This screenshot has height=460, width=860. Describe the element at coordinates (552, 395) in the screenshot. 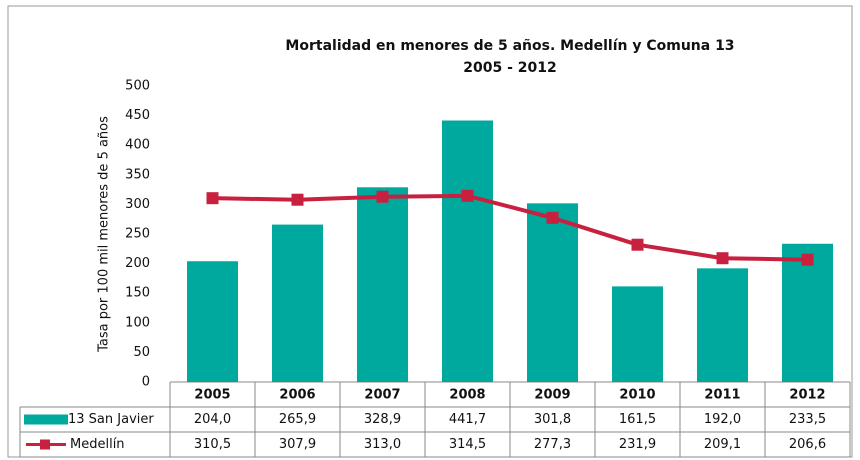

I see `x-tick-label: 2009` at that location.